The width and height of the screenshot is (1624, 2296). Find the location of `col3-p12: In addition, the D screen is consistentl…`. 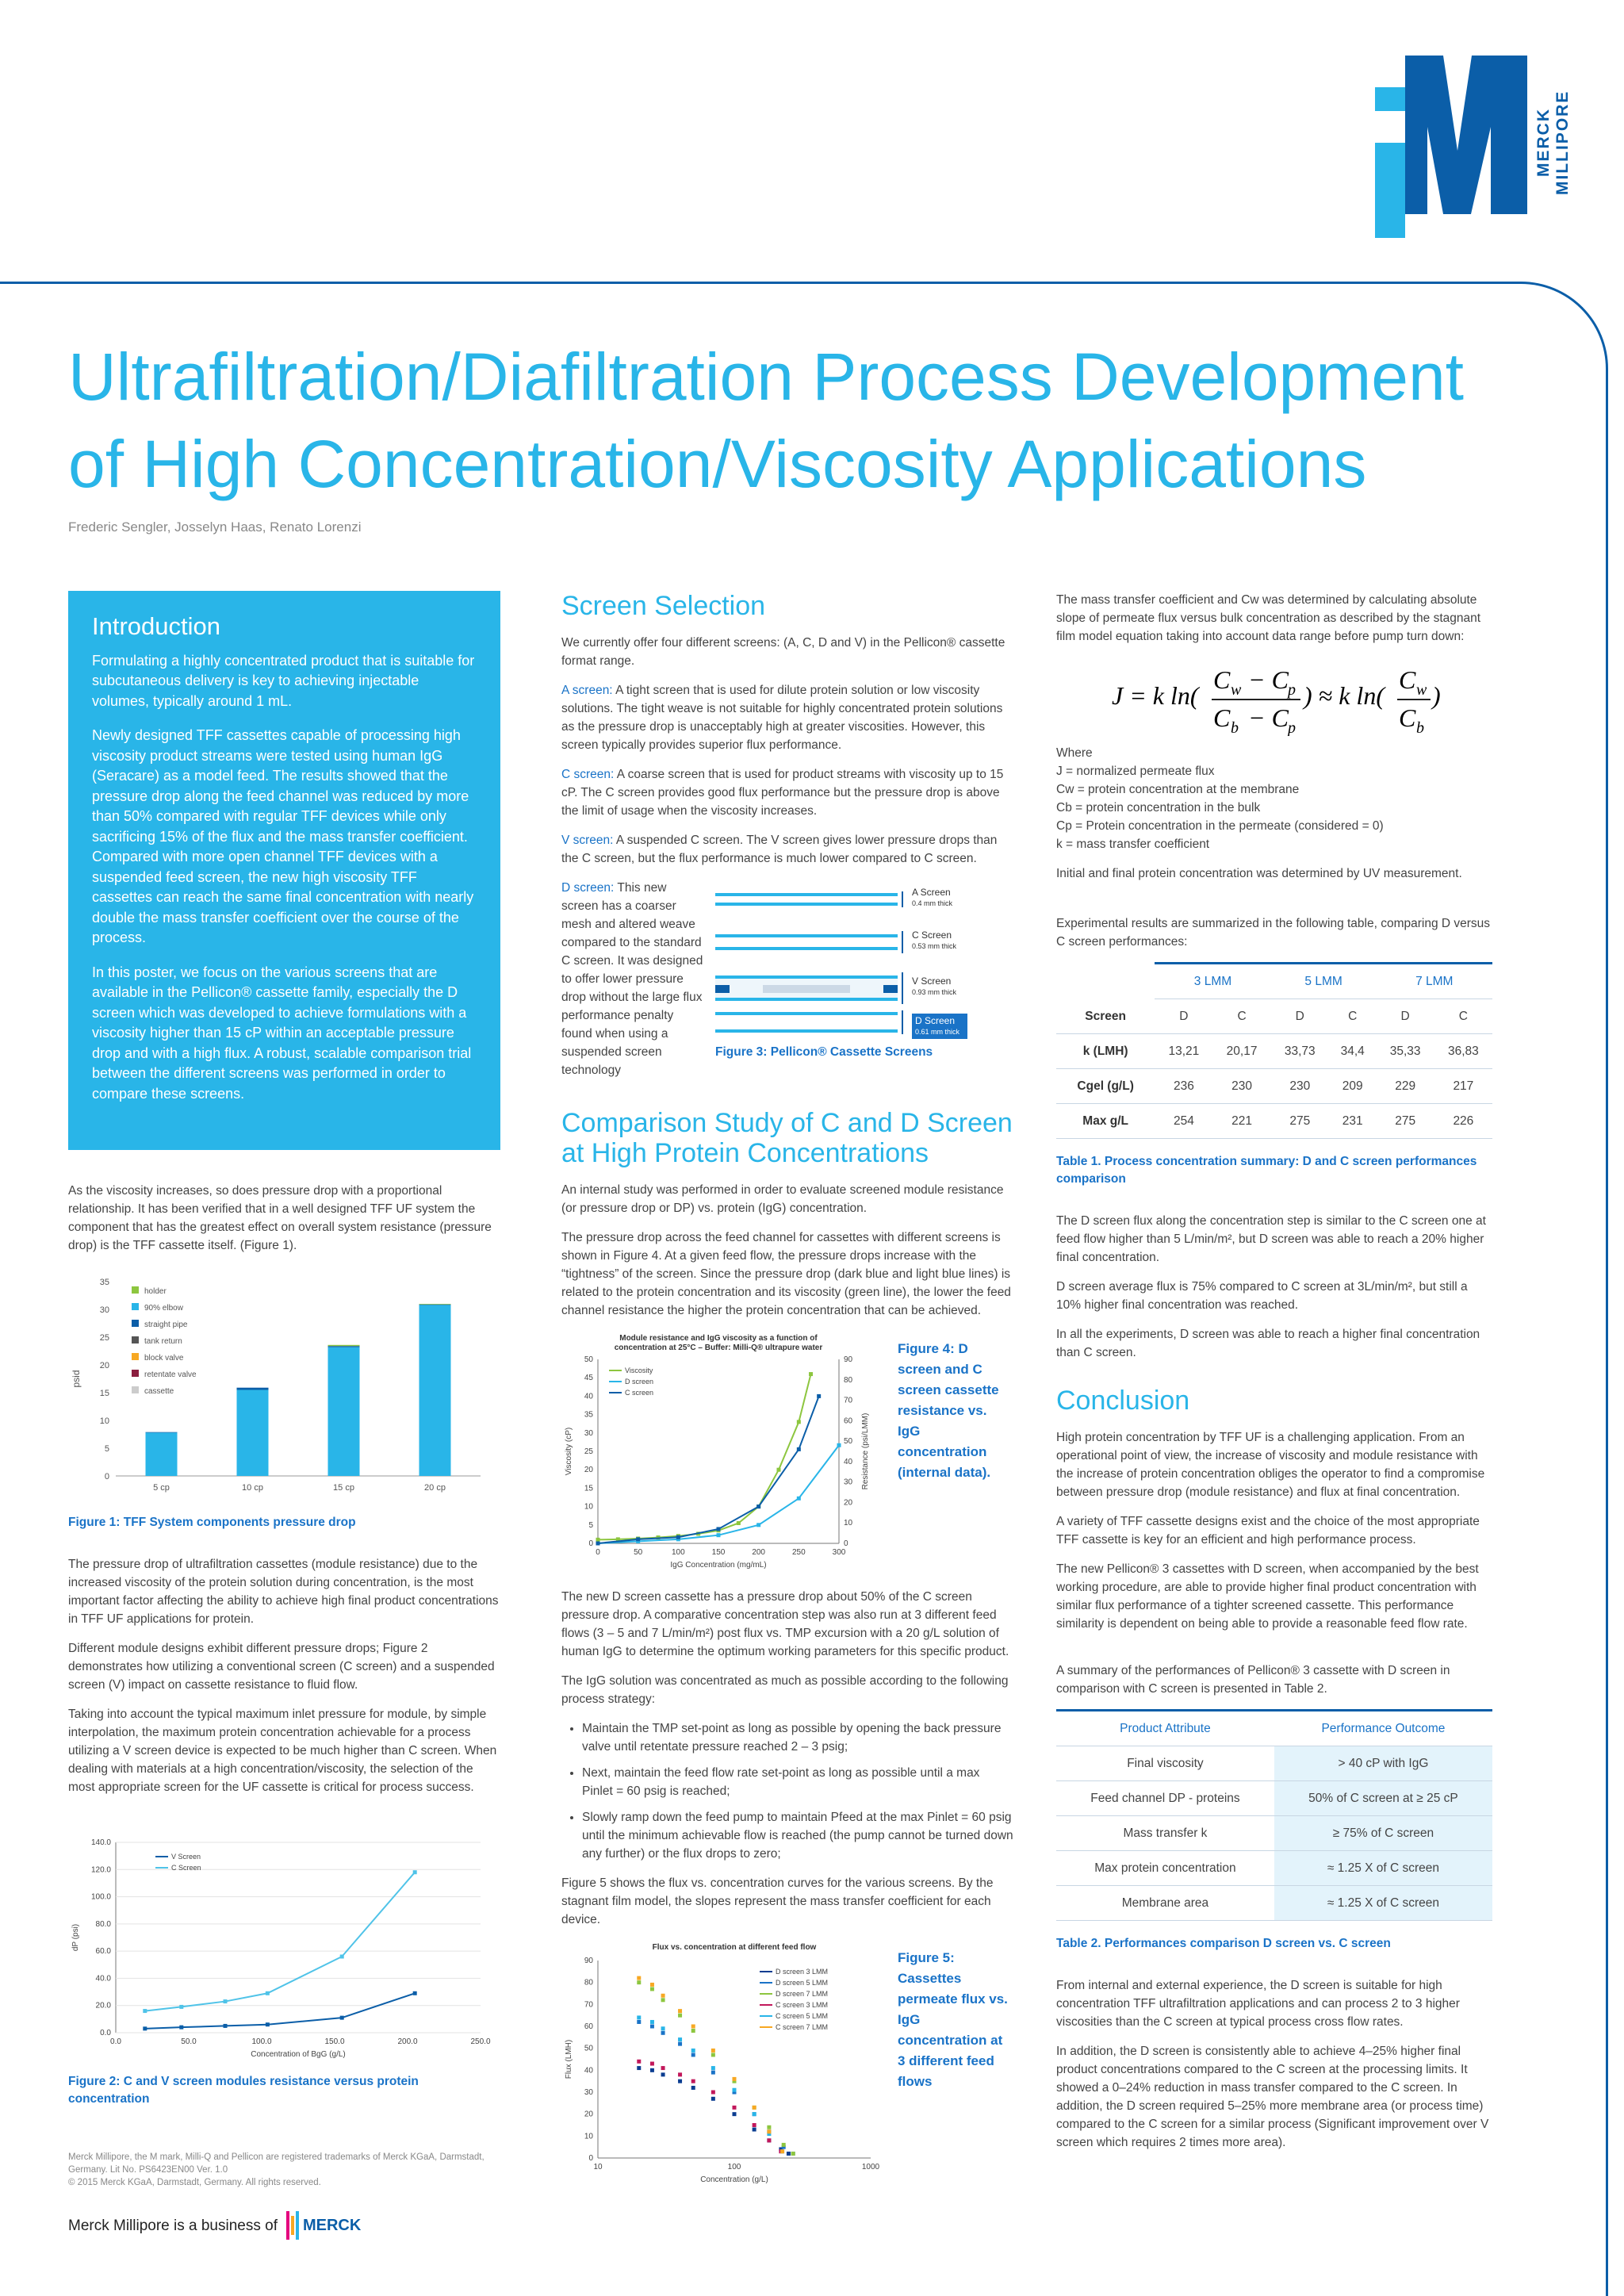

col3-p12: In addition, the D screen is consistentl… is located at coordinates (1272, 2097).